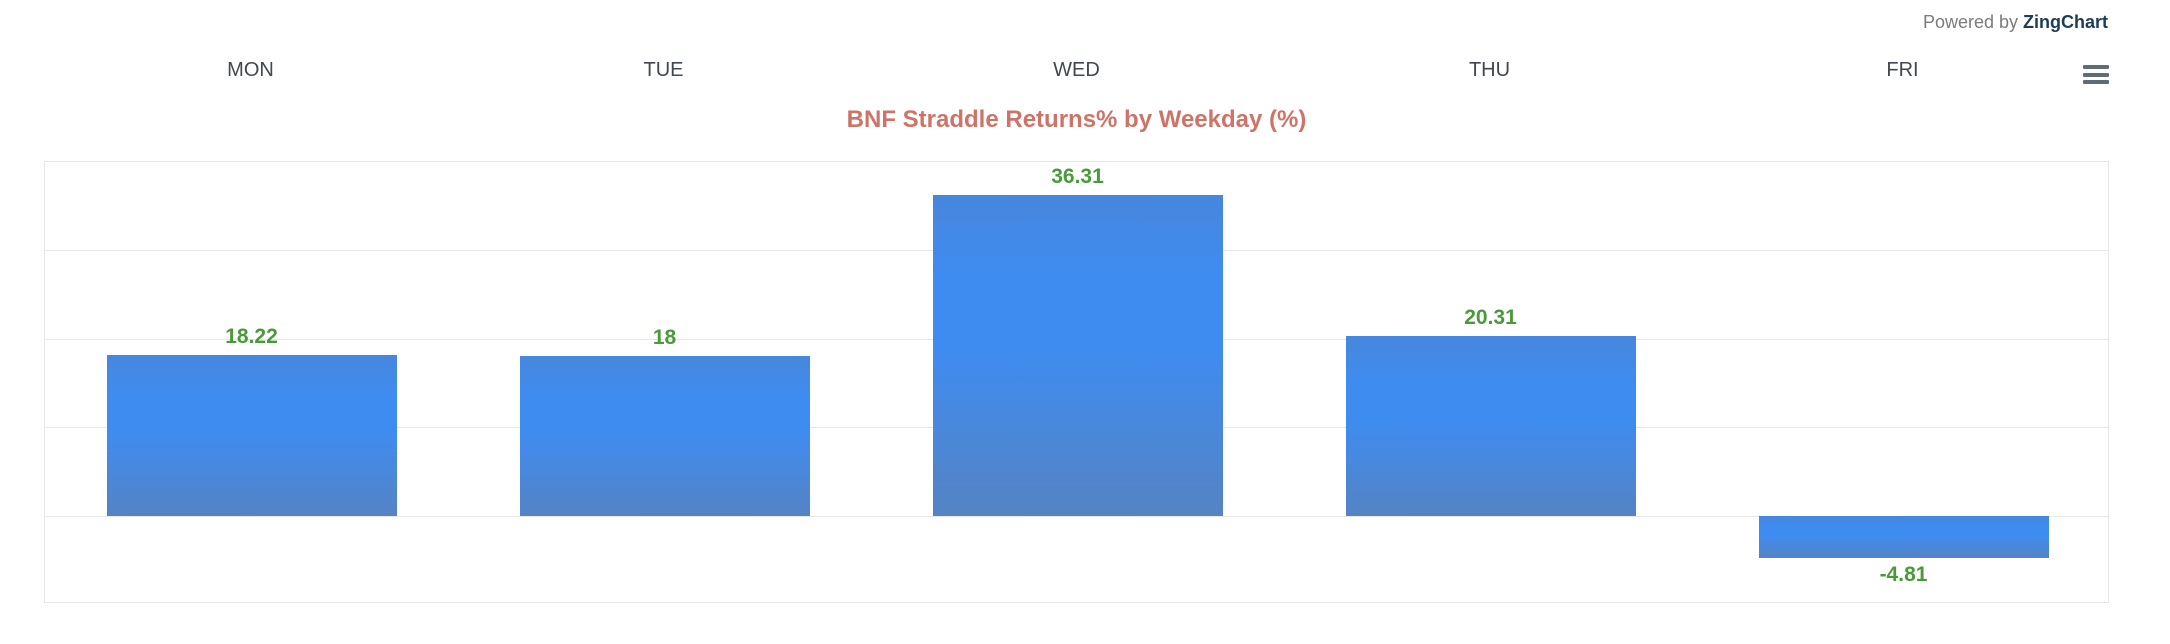  Describe the element at coordinates (250, 70) in the screenshot. I see `axis-label-MON: MON` at that location.